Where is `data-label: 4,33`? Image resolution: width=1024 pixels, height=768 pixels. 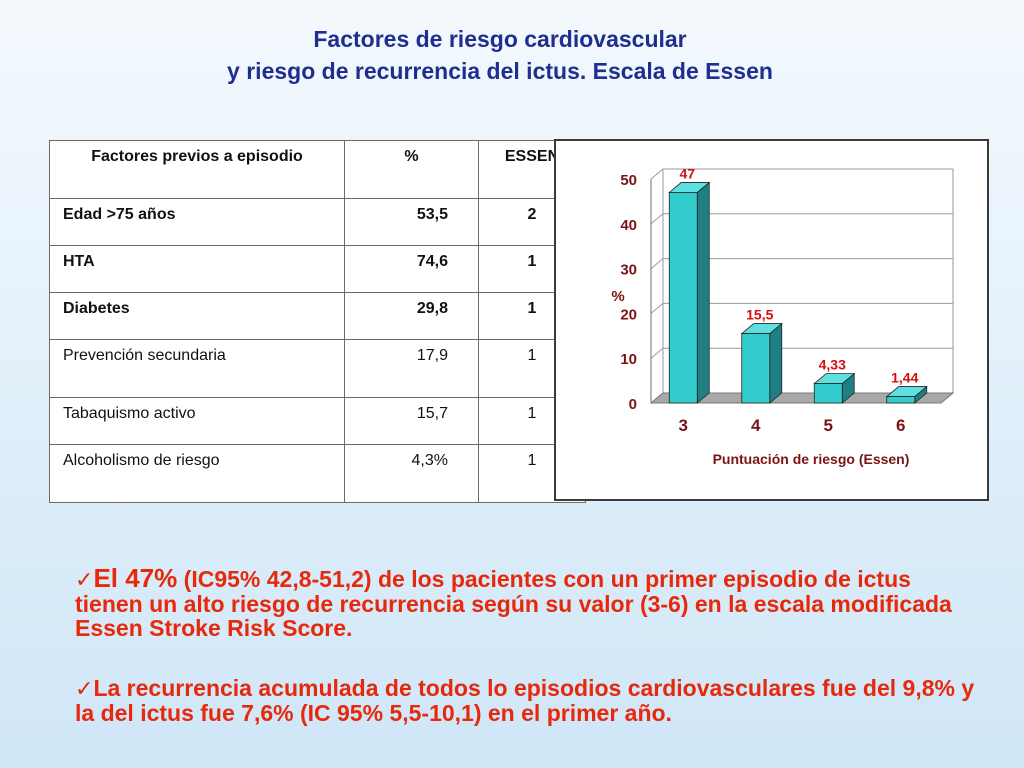
data-label: 4,33 is located at coordinates (832, 365).